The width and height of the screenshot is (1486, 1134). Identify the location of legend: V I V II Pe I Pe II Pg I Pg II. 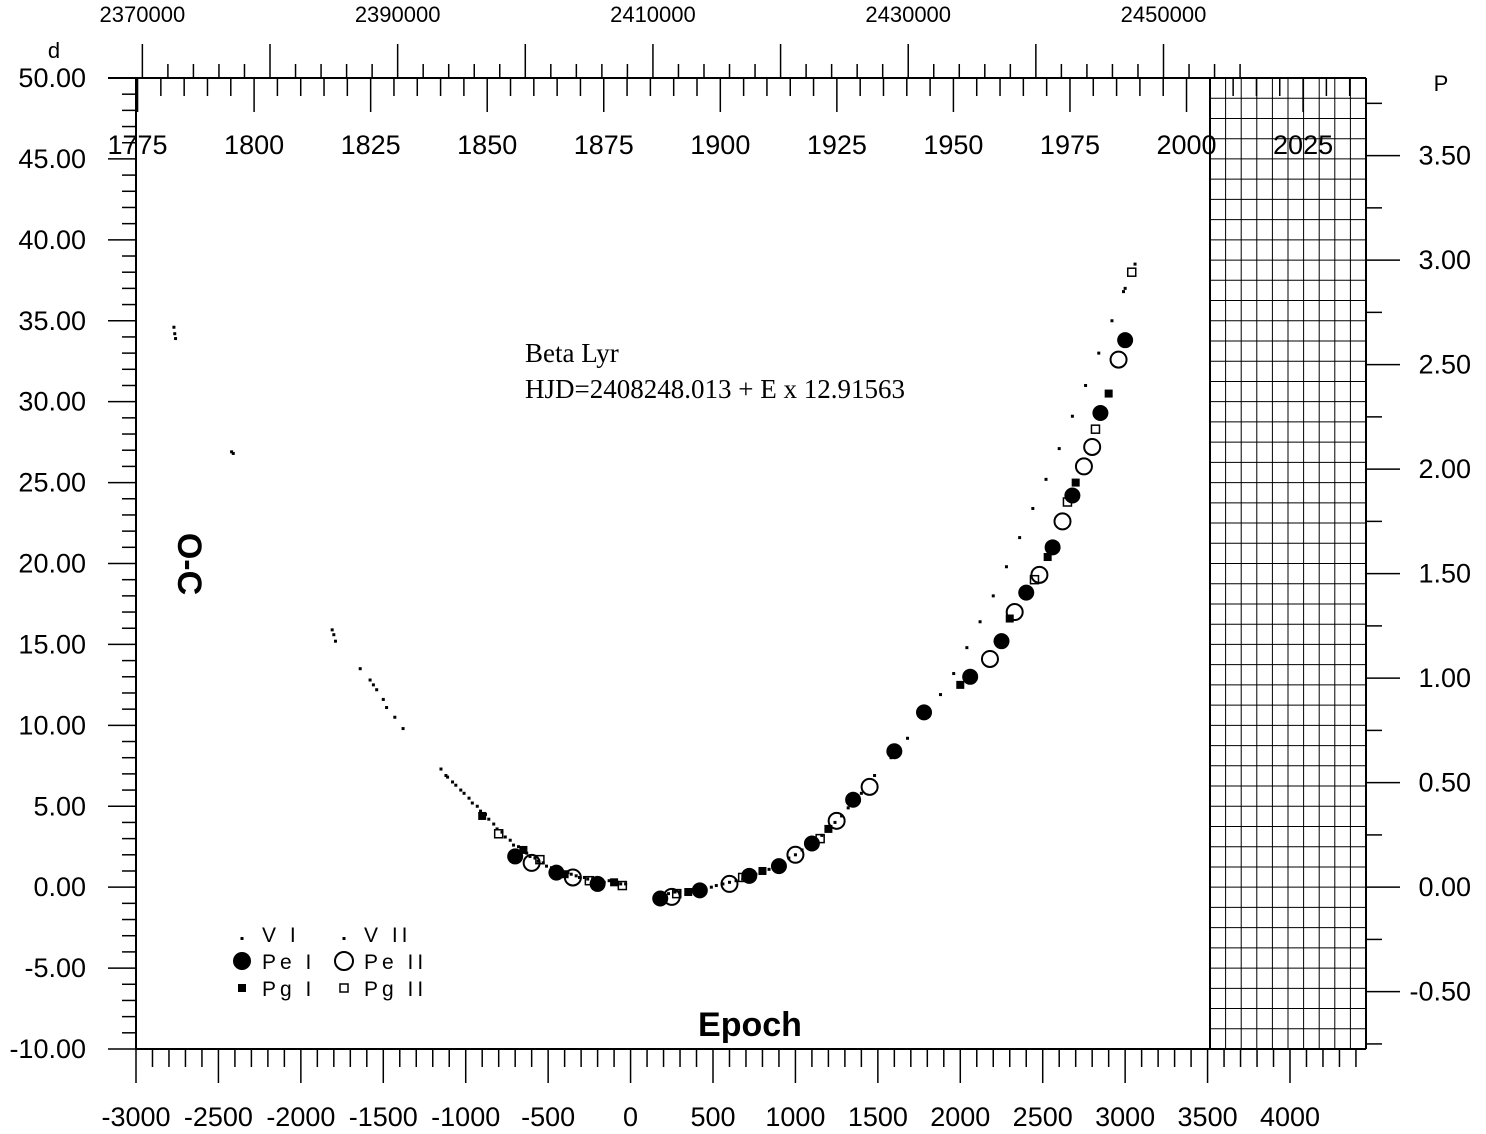
(330, 962).